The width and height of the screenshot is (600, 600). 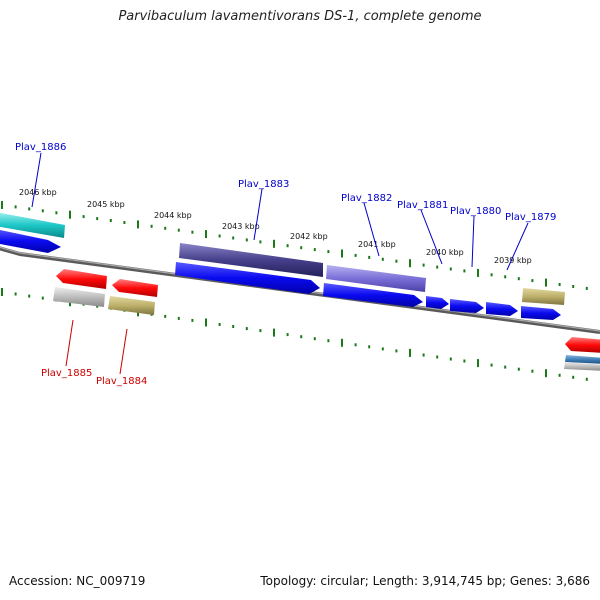 What do you see at coordinates (40, 147) in the screenshot?
I see `gene-label-plav-1886: Plav_1886` at bounding box center [40, 147].